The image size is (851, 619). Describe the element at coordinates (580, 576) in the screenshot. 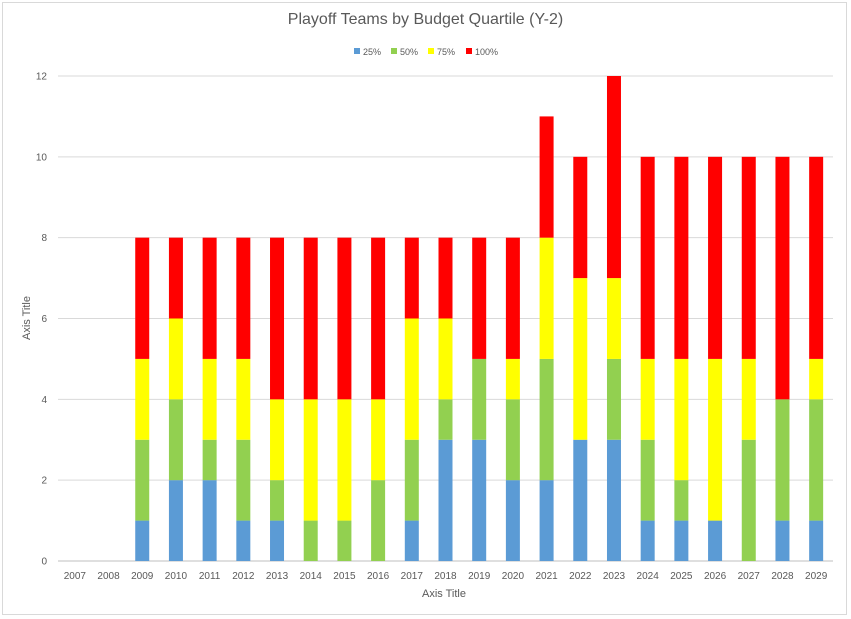

I see `x-tick-label: 2022` at that location.